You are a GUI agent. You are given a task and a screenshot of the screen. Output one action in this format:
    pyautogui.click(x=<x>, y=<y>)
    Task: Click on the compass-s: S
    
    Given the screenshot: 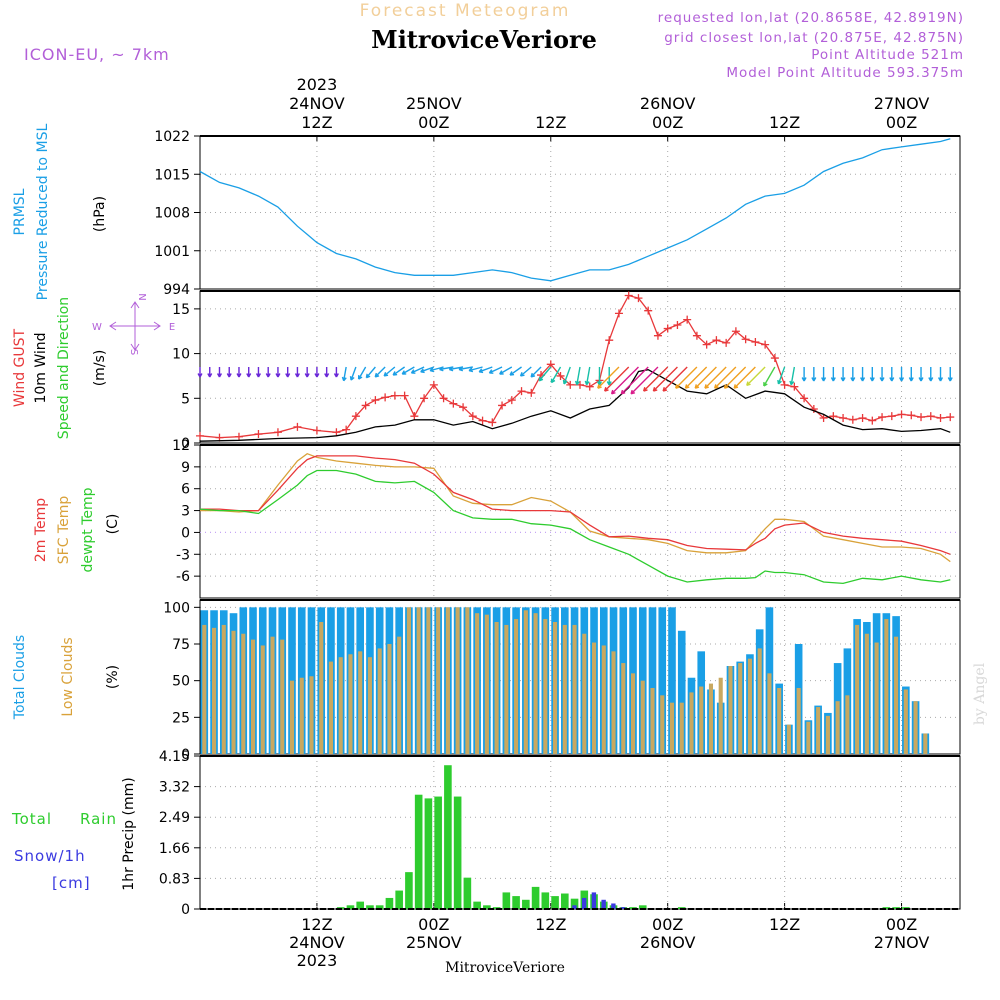 What is the action you would take?
    pyautogui.click(x=133, y=352)
    